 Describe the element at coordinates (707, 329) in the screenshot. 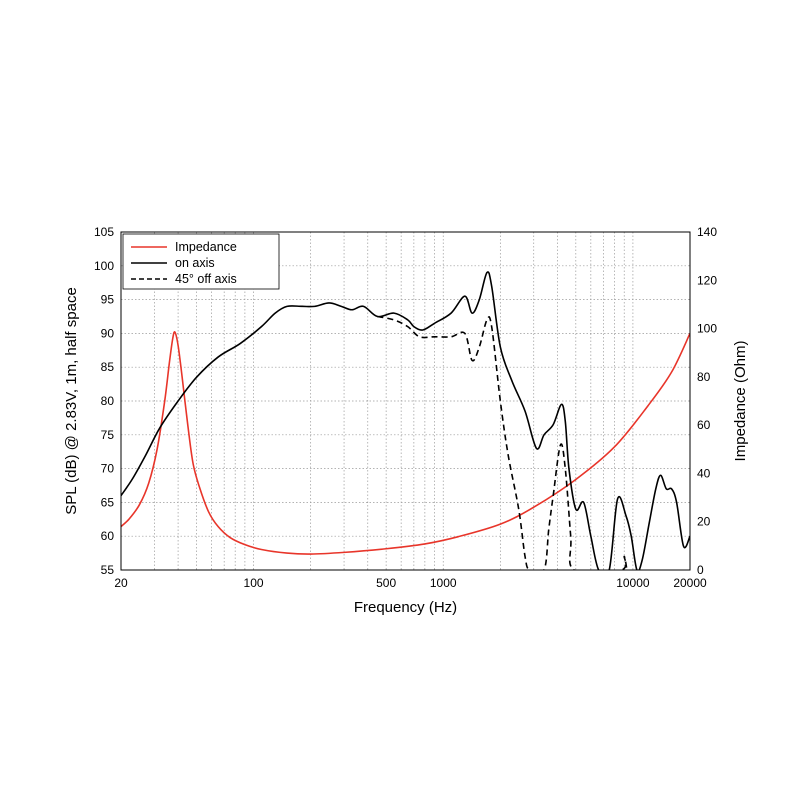

I see `y2-tick-label: 100` at that location.